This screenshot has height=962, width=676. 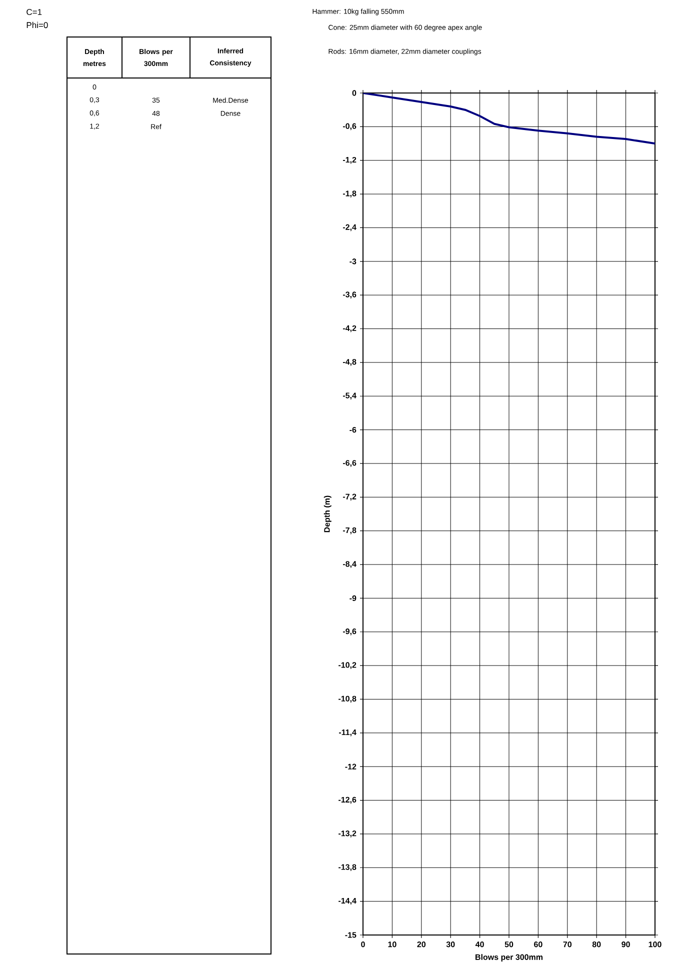 What do you see at coordinates (37, 25) in the screenshot?
I see `text: Phi=0` at bounding box center [37, 25].